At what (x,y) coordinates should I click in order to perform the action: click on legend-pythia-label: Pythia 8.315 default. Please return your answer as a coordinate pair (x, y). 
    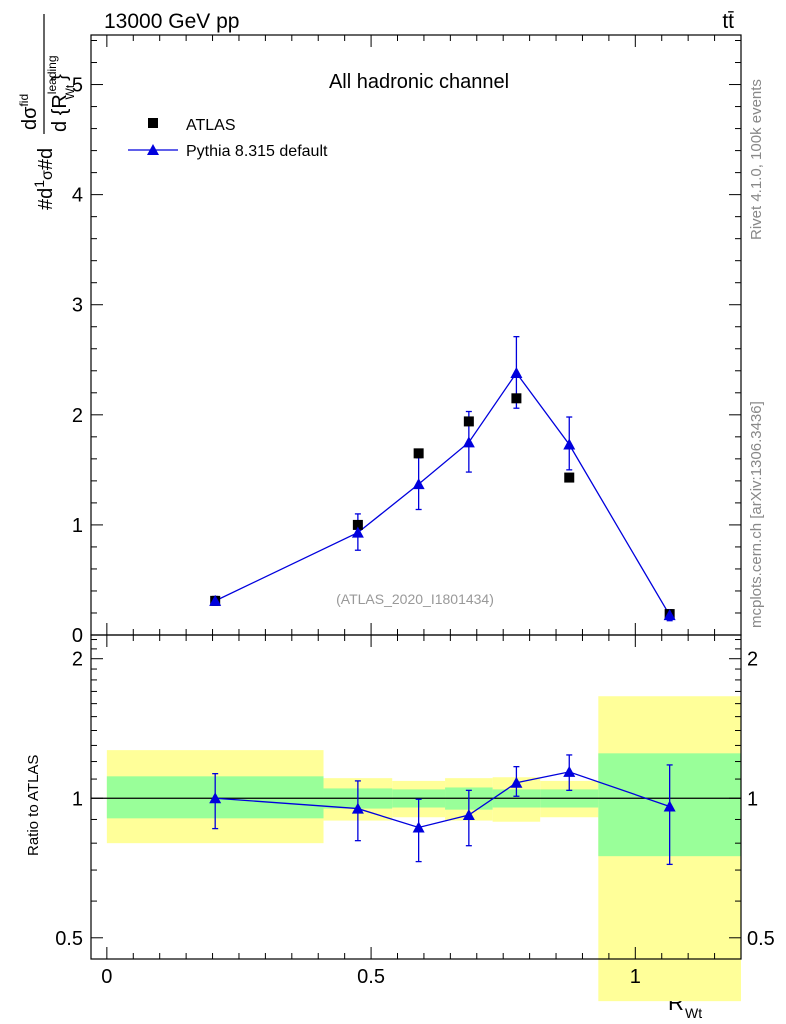
    Looking at the image, I should click on (257, 151).